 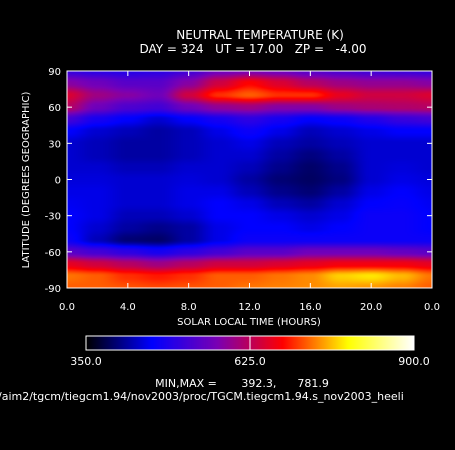 What do you see at coordinates (128, 307) in the screenshot?
I see `x-tick-label: 4.0` at bounding box center [128, 307].